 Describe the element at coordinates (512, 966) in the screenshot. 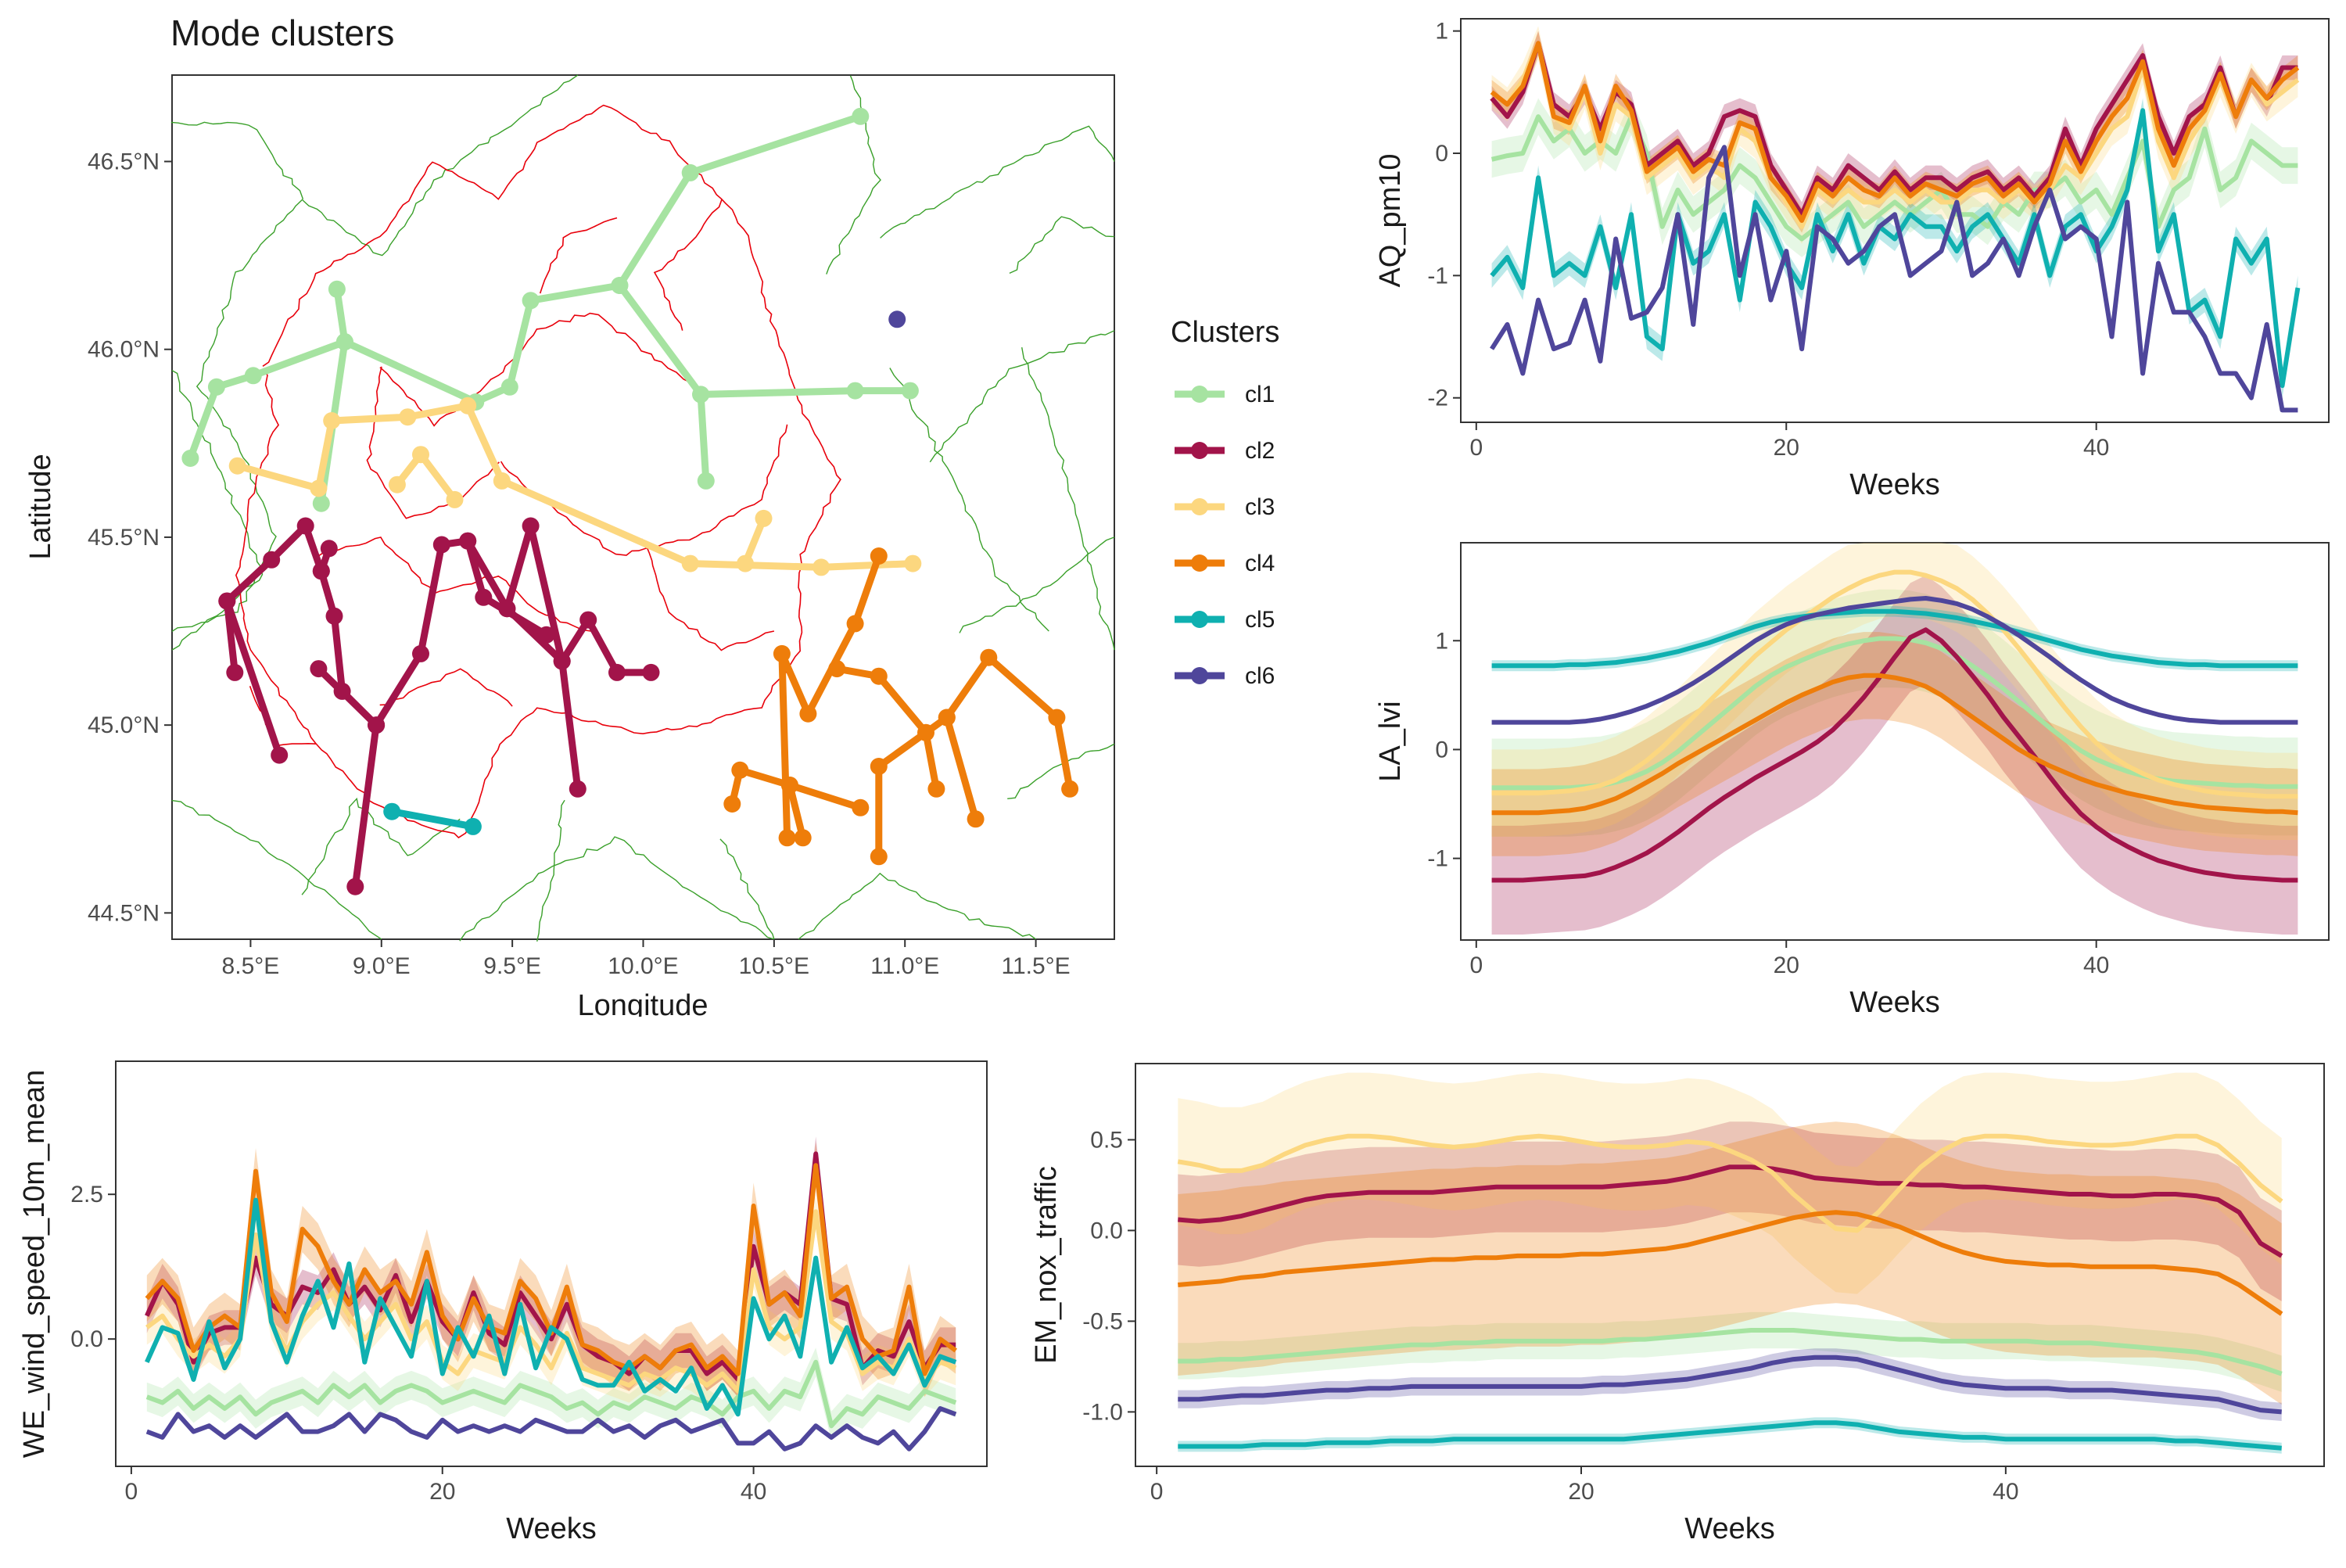

I see `map-x-tick-label: 9.5°E` at that location.